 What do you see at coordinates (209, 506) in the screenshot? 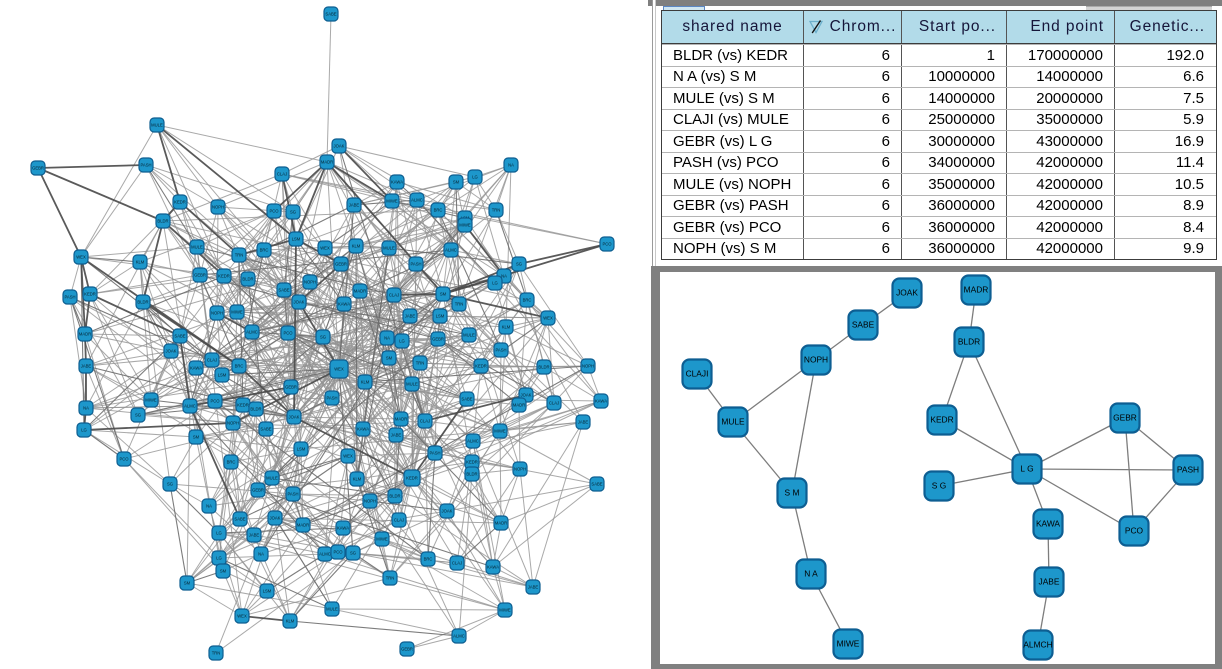
I see `svg-text: NA` at bounding box center [209, 506].